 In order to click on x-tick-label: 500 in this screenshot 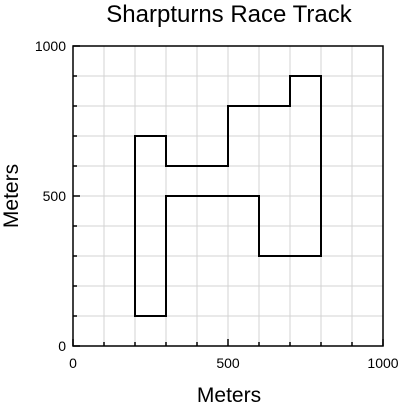, I will do `click(228, 363)`.